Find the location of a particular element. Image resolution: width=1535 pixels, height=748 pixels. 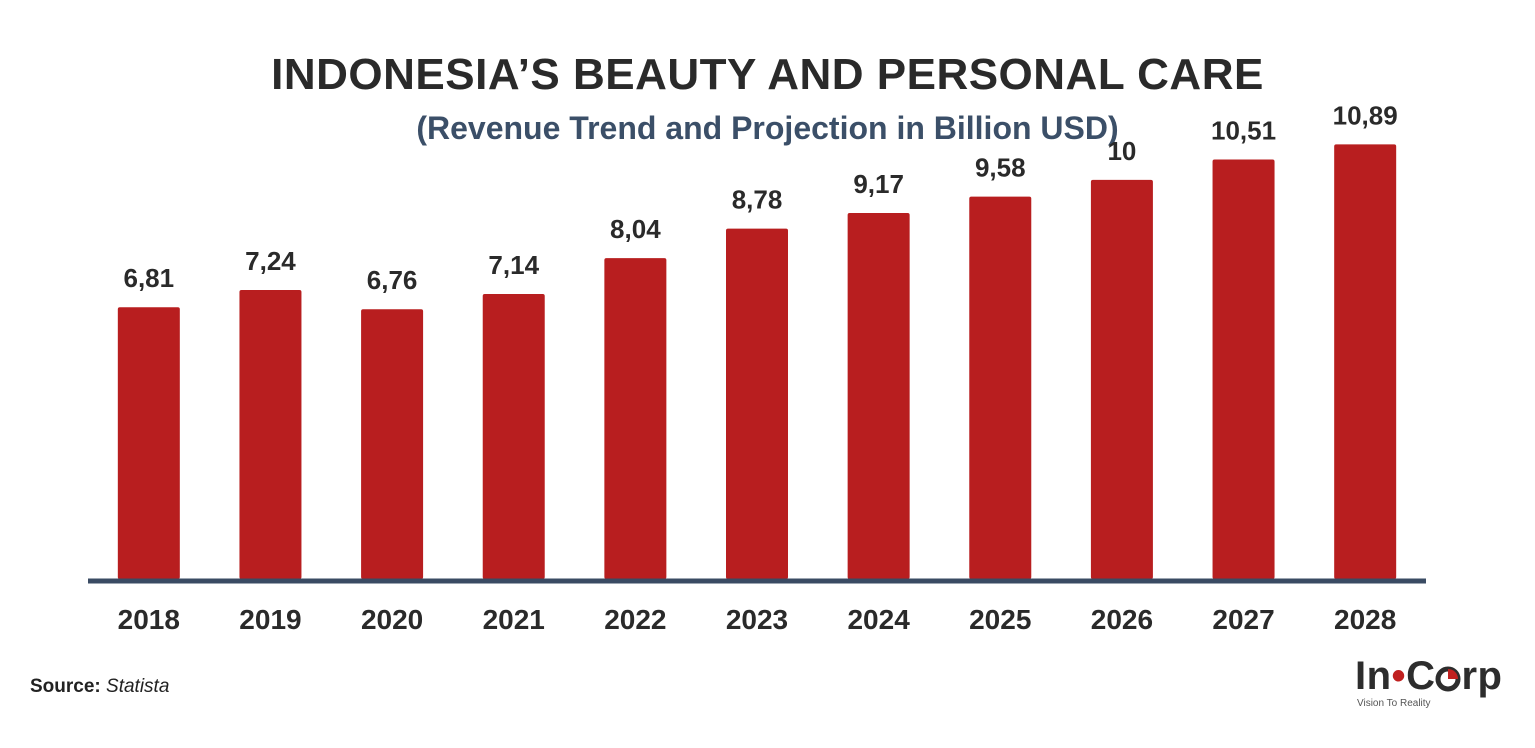

bar-2025 is located at coordinates (1000, 388).